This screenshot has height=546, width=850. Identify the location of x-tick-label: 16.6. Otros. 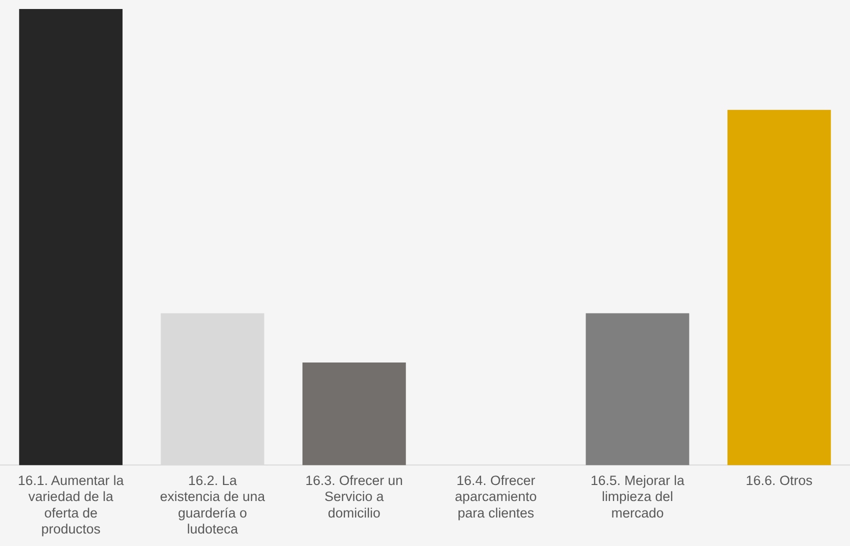
(779, 480).